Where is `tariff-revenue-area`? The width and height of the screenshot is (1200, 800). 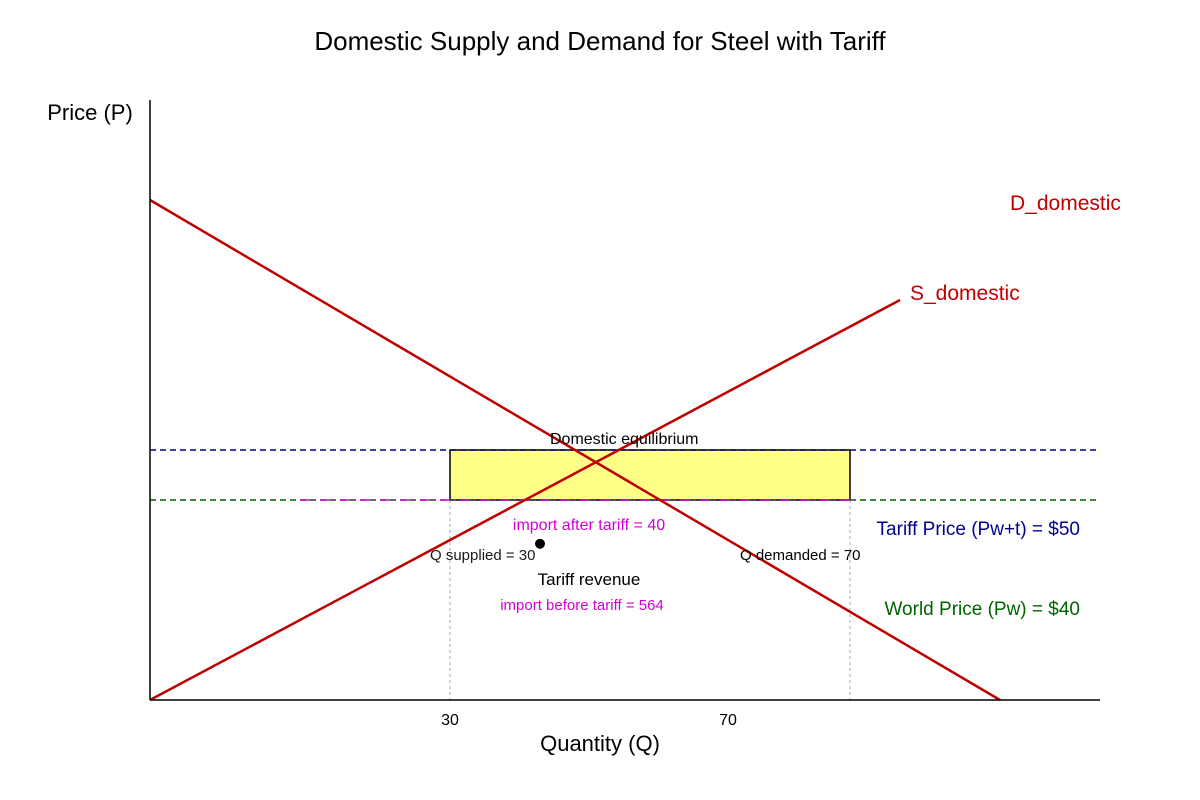
tariff-revenue-area is located at coordinates (650, 475).